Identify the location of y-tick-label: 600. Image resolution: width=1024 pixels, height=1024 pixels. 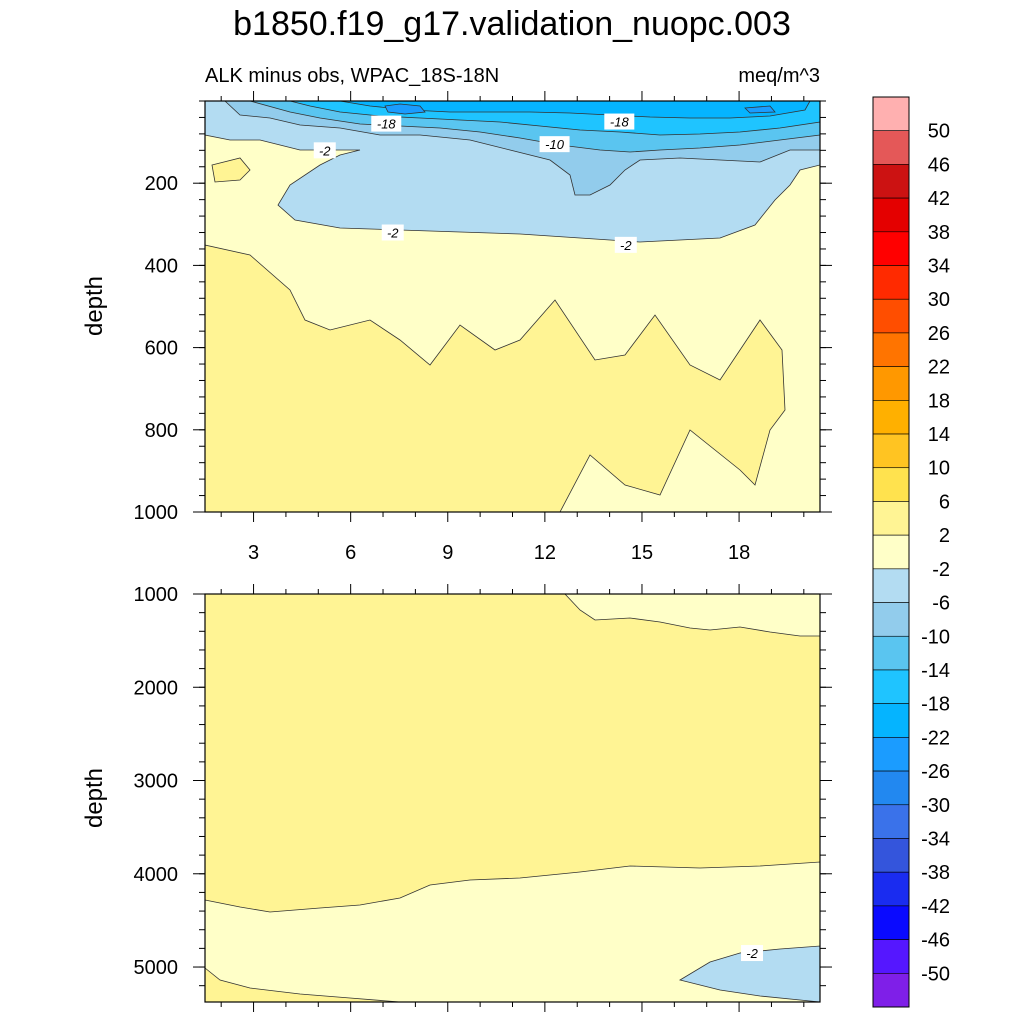
(161, 349).